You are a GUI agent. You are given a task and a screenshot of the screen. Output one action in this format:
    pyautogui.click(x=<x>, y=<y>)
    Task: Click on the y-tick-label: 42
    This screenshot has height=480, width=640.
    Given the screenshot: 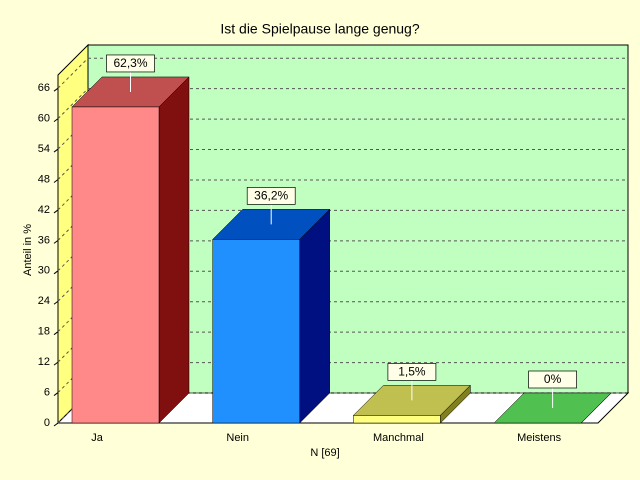 What is the action you would take?
    pyautogui.click(x=44, y=210)
    